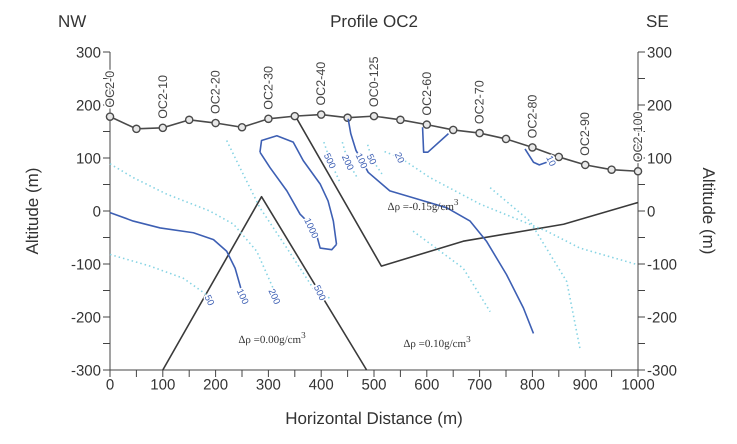 This screenshot has width=737, height=444. Describe the element at coordinates (659, 53) in the screenshot. I see `y2-tick-label: 300` at that location.